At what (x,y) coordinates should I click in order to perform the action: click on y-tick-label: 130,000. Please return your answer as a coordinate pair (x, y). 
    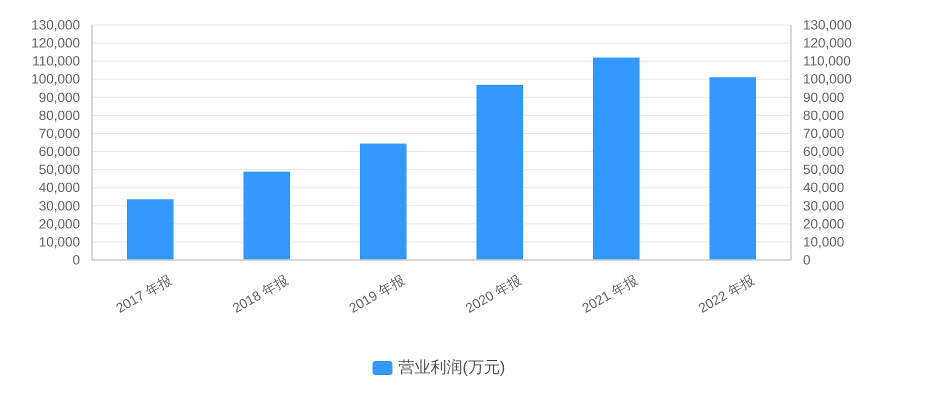
    Looking at the image, I should click on (55, 25).